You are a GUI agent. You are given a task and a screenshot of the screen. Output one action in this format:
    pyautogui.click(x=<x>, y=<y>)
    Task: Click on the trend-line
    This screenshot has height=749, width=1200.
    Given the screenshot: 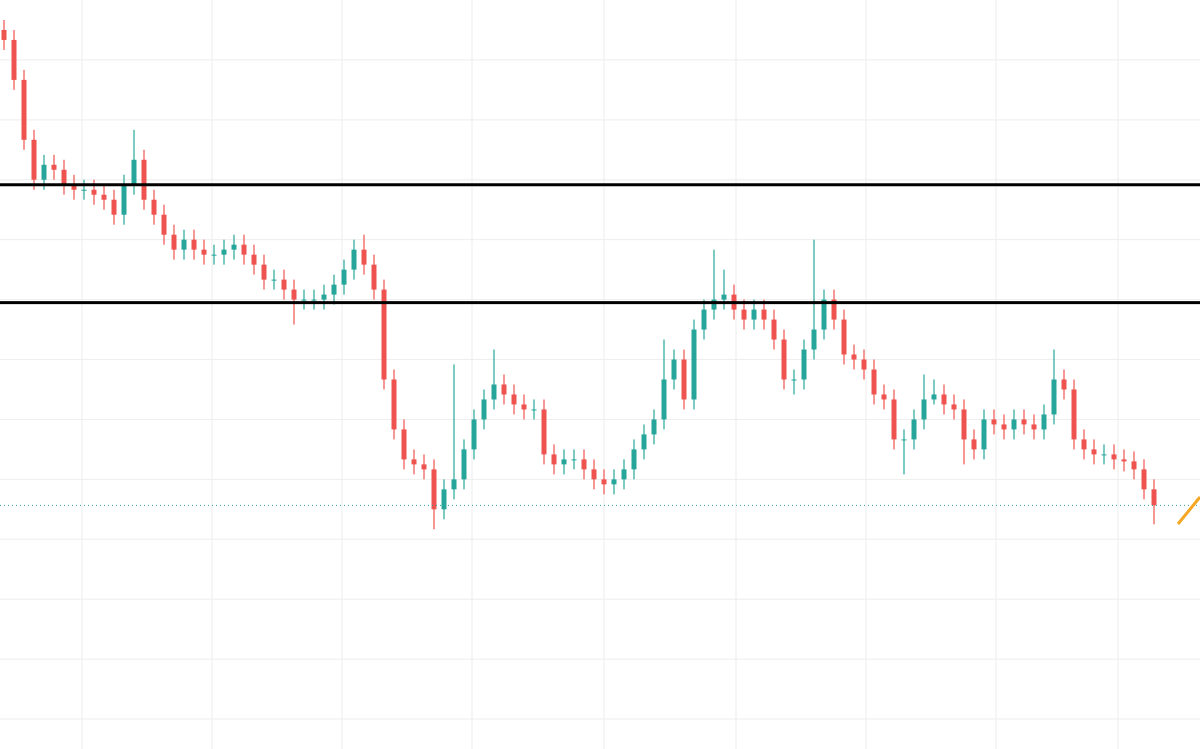 What is the action you would take?
    pyautogui.click(x=1188, y=510)
    